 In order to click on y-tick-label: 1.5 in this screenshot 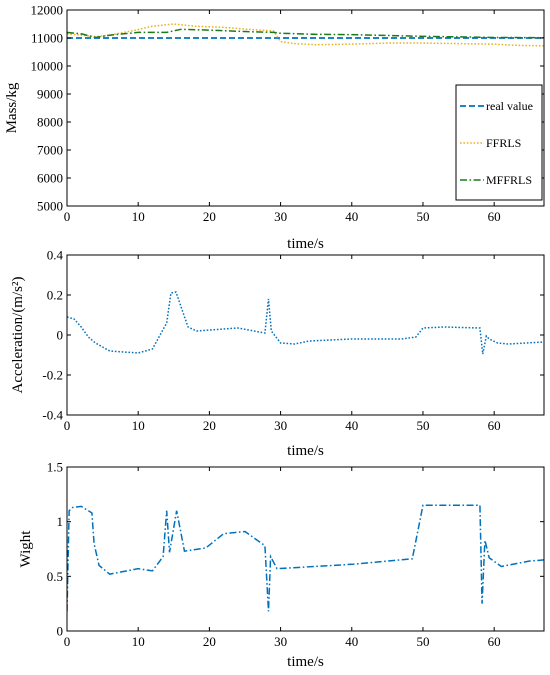, I will do `click(55, 467)`.